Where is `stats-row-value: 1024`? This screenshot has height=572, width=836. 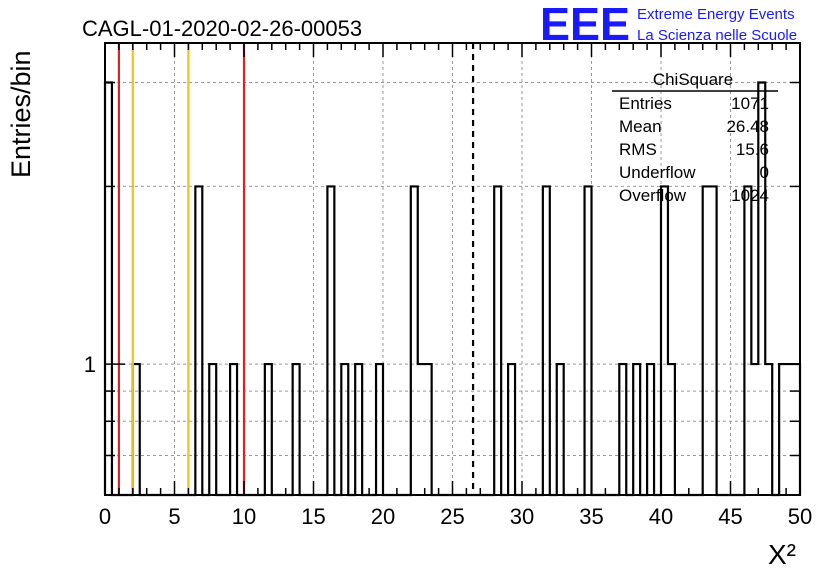 stats-row-value: 1024 is located at coordinates (750, 195).